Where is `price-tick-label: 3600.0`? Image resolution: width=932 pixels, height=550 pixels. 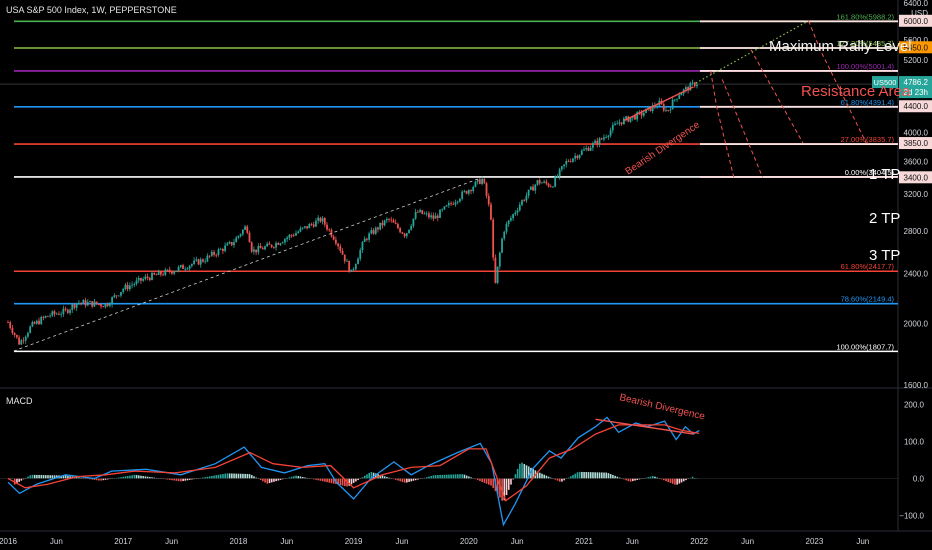 price-tick-label: 3600.0 is located at coordinates (916, 162).